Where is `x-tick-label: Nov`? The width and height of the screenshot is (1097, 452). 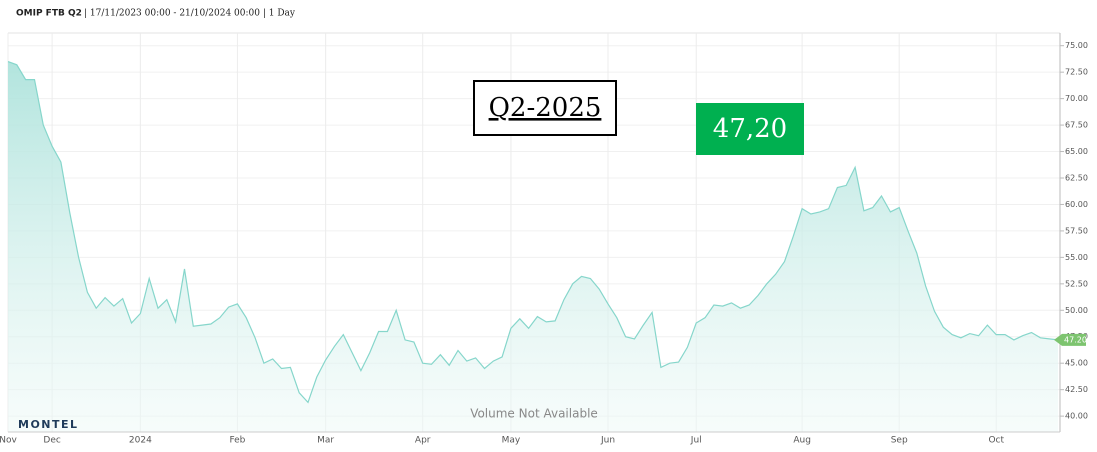
x-tick-label: Nov is located at coordinates (8, 441).